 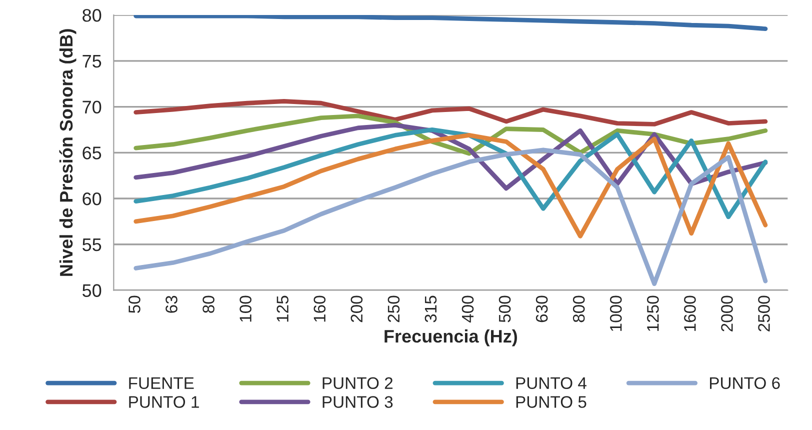 What do you see at coordinates (92, 199) in the screenshot?
I see `y-tick-label: 60` at bounding box center [92, 199].